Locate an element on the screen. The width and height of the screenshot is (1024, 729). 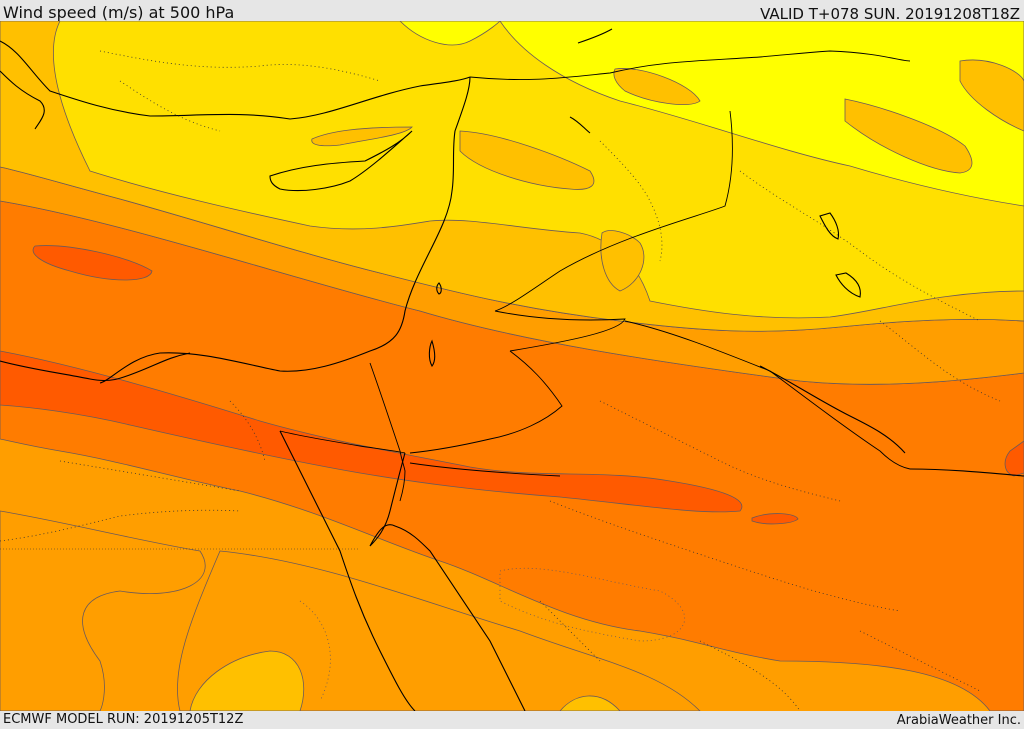
valid-time-label: VALID T+078 SUN. 20191208T18Z is located at coordinates (890, 14).